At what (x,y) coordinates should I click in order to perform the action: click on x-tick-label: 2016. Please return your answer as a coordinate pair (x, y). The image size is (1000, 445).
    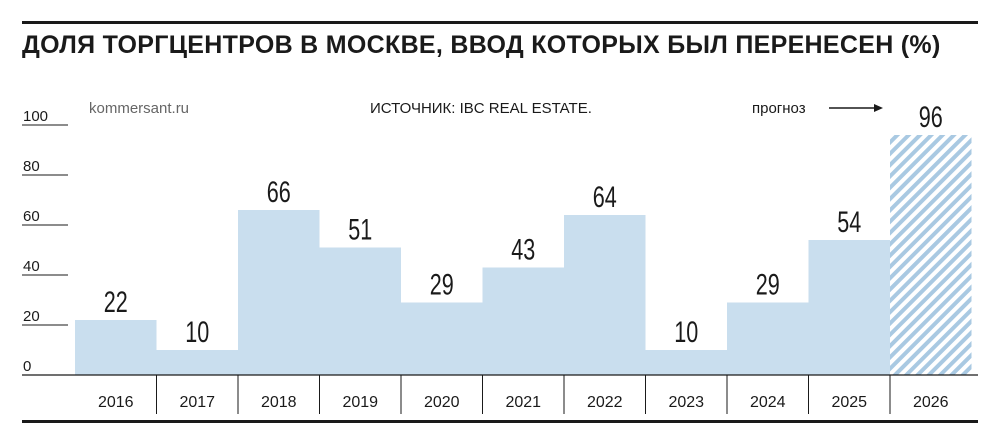
    Looking at the image, I should click on (116, 402).